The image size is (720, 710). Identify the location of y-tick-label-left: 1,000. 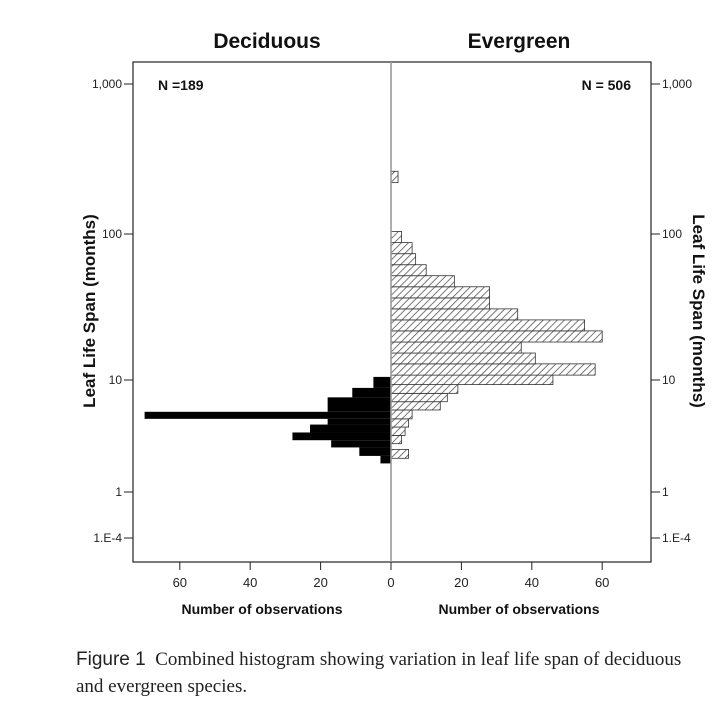
(107, 84).